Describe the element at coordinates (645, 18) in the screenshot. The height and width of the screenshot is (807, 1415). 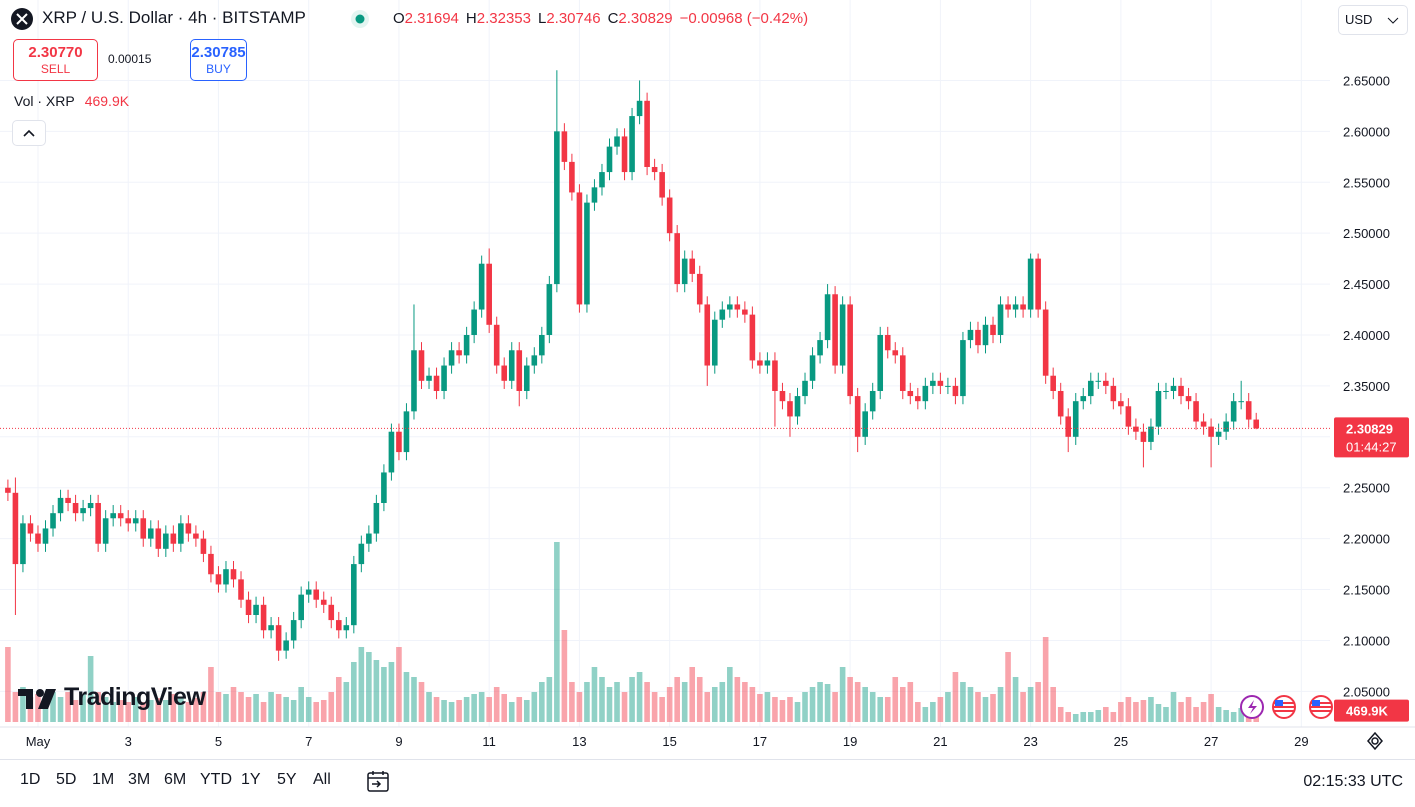
I see `close-value: 2.30829` at that location.